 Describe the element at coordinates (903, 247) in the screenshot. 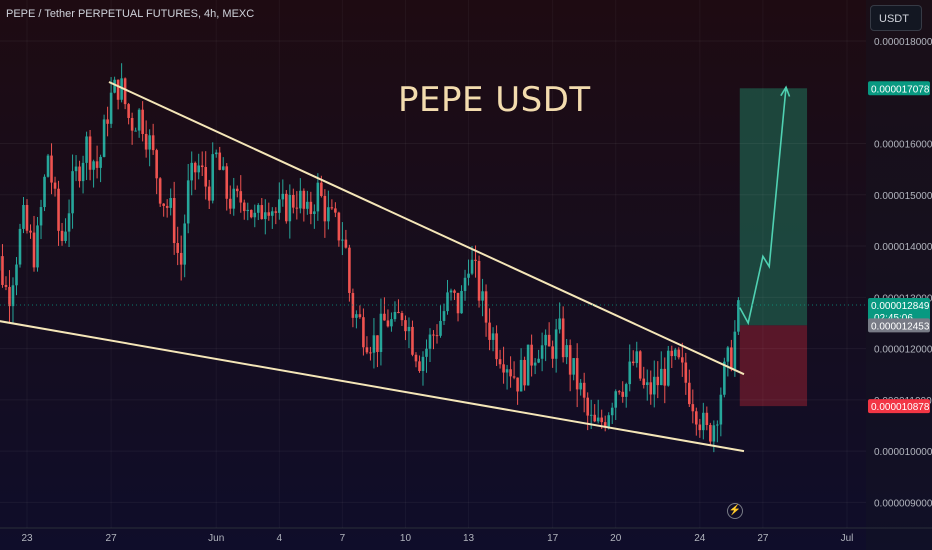

I see `y-tick-label: 0.000014000` at that location.